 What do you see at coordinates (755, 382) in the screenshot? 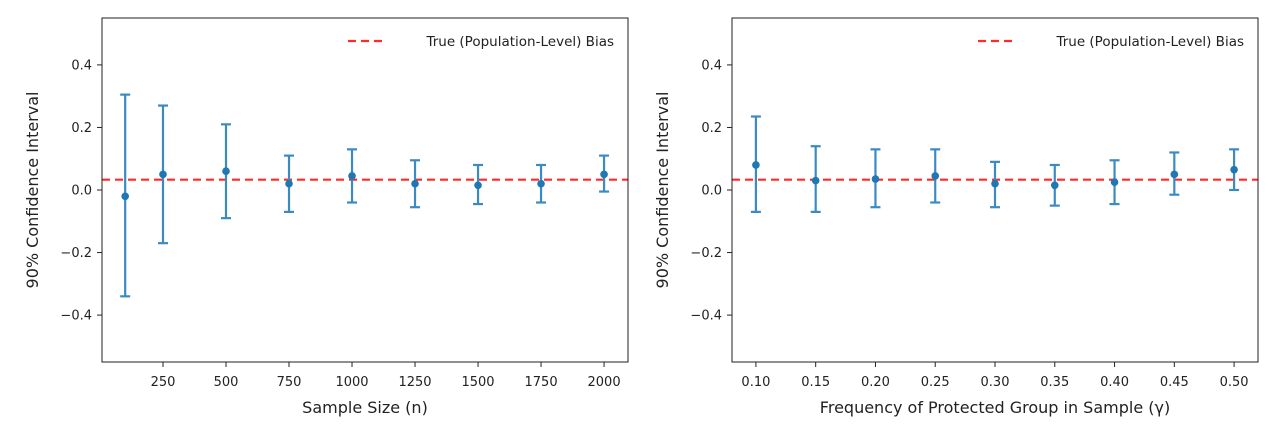
I see `x-tick-label: 0.10` at bounding box center [755, 382].